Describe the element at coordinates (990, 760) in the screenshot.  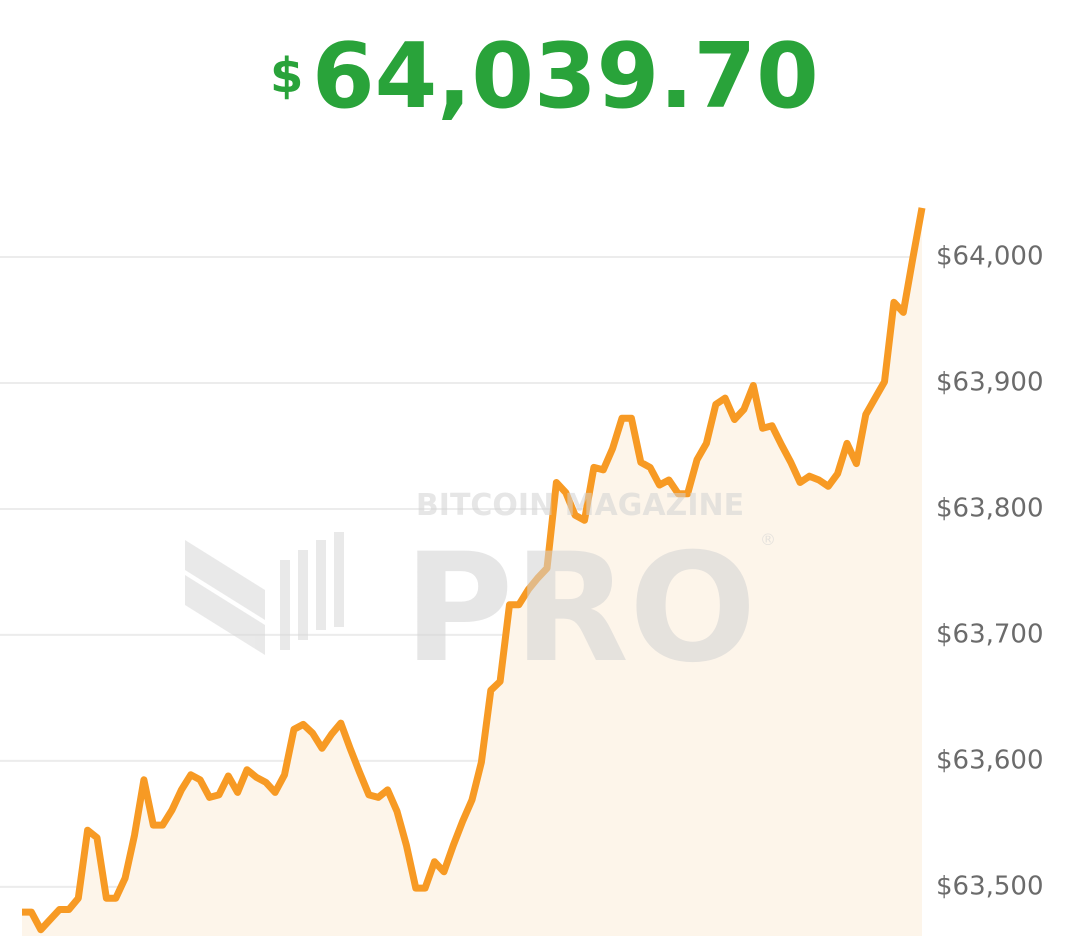
I see `y-tick-label: $63,600` at that location.